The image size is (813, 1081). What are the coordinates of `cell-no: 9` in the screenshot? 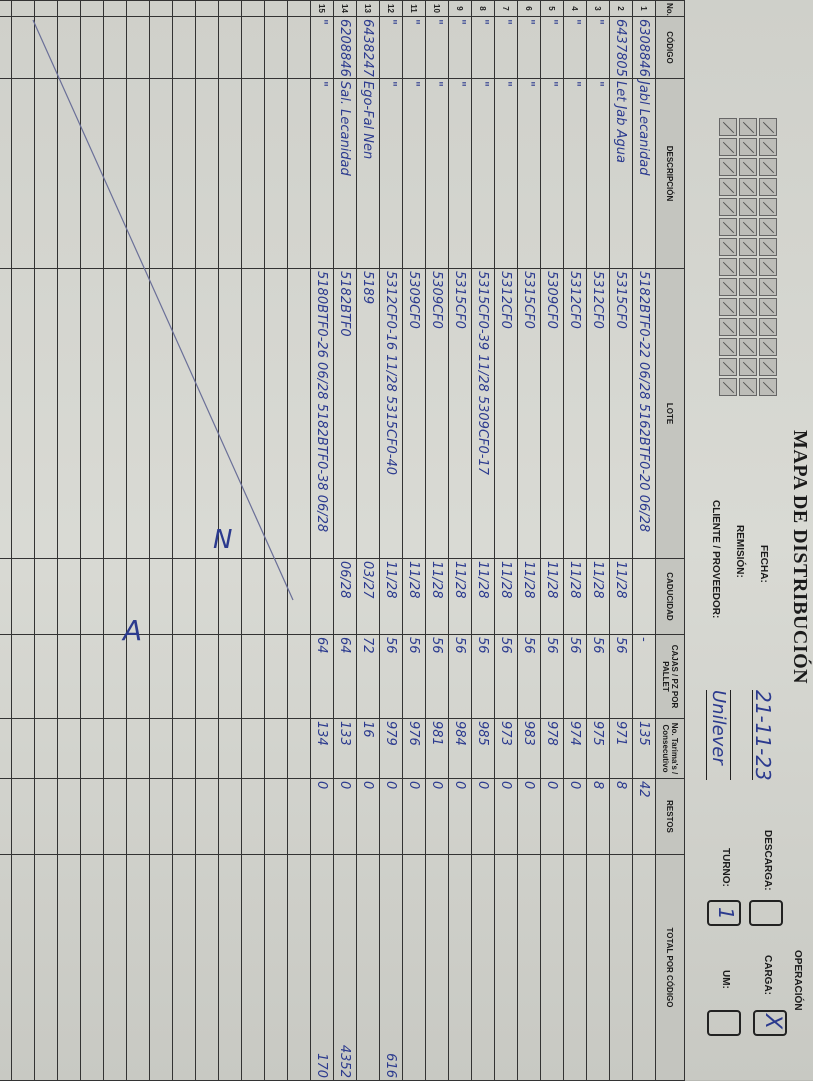 It's located at (460, 8).